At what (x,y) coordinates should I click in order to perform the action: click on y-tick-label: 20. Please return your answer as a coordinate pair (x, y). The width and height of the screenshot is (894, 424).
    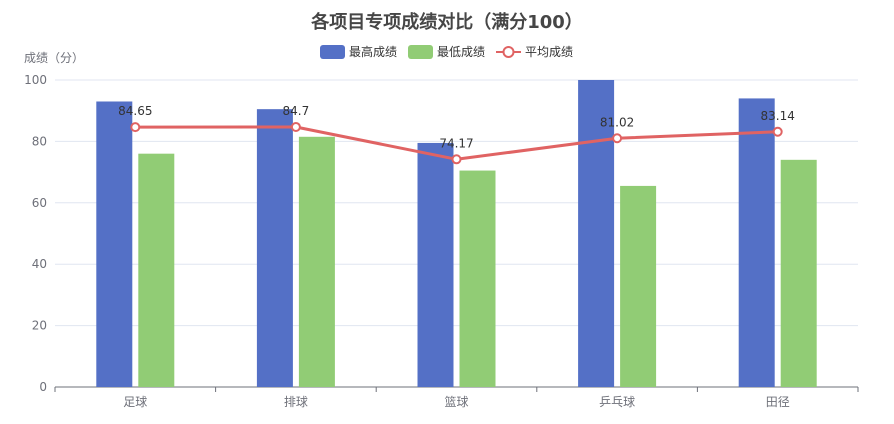
    Looking at the image, I should click on (39, 326).